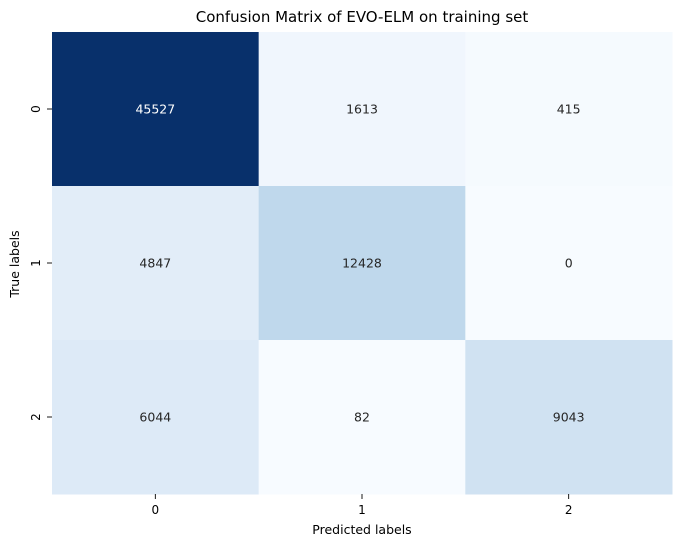 The height and width of the screenshot is (547, 683). Describe the element at coordinates (36, 109) in the screenshot. I see `y-tick-label-0: 0` at that location.